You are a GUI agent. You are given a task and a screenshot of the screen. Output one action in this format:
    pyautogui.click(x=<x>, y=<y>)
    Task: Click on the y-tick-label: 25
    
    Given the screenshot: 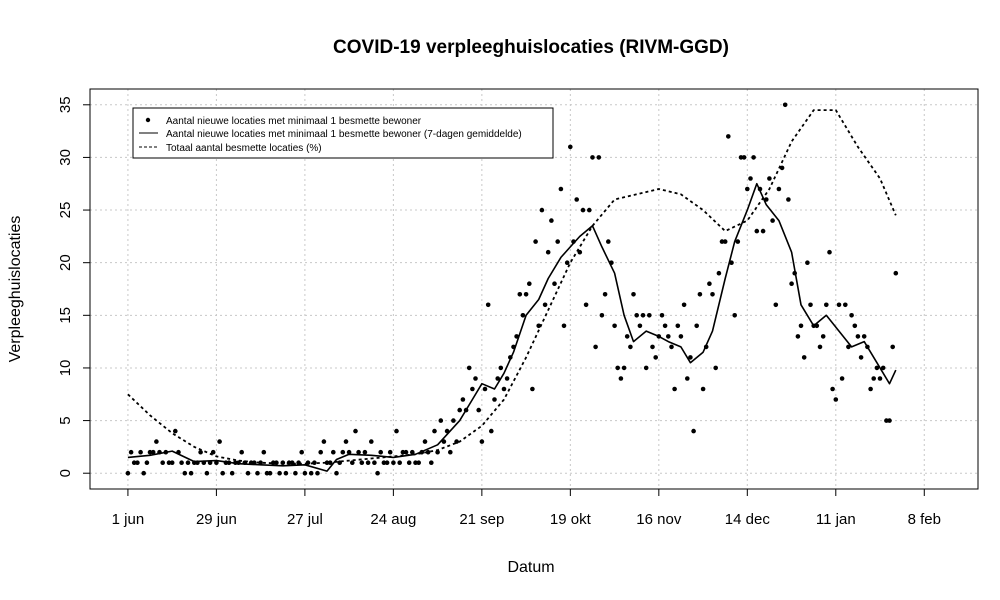 What is the action you would take?
    pyautogui.click(x=65, y=210)
    